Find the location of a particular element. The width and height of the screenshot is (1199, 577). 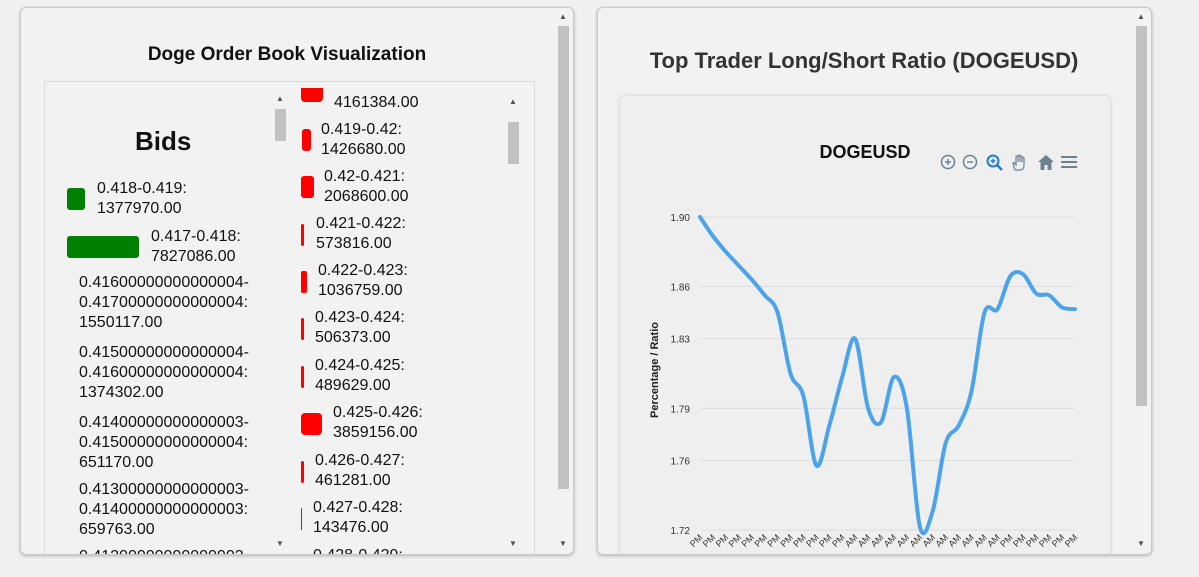

bid-range: 0.418-0.419: is located at coordinates (142, 188).